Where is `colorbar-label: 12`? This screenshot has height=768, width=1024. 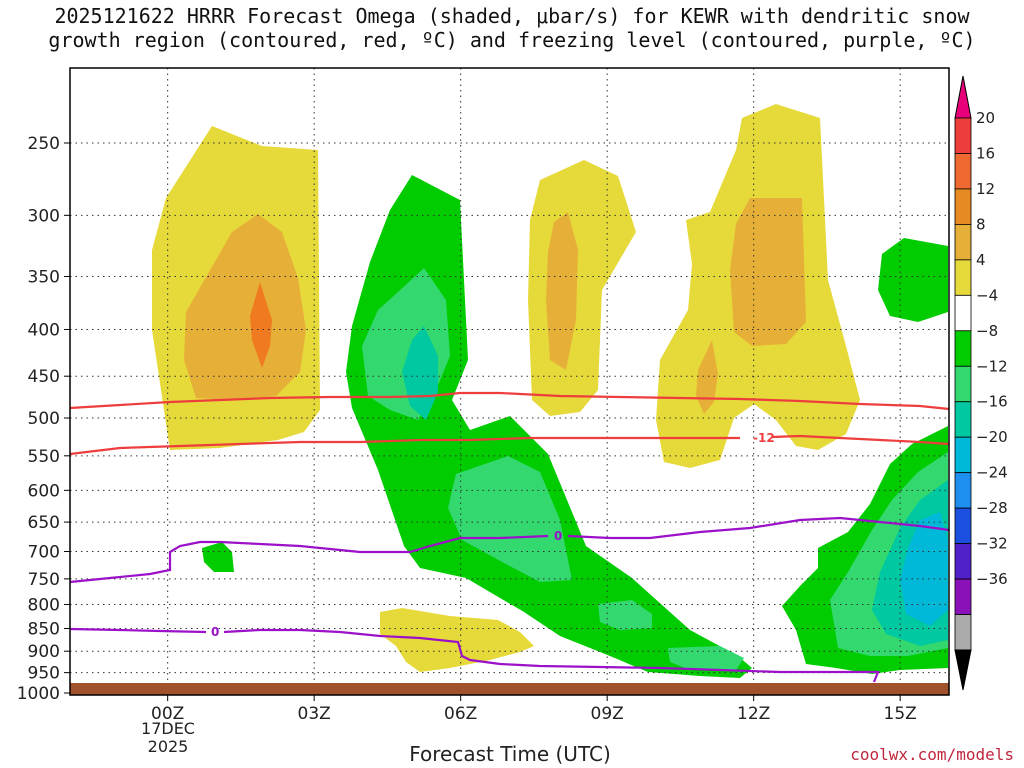
colorbar-label: 12 is located at coordinates (985, 189).